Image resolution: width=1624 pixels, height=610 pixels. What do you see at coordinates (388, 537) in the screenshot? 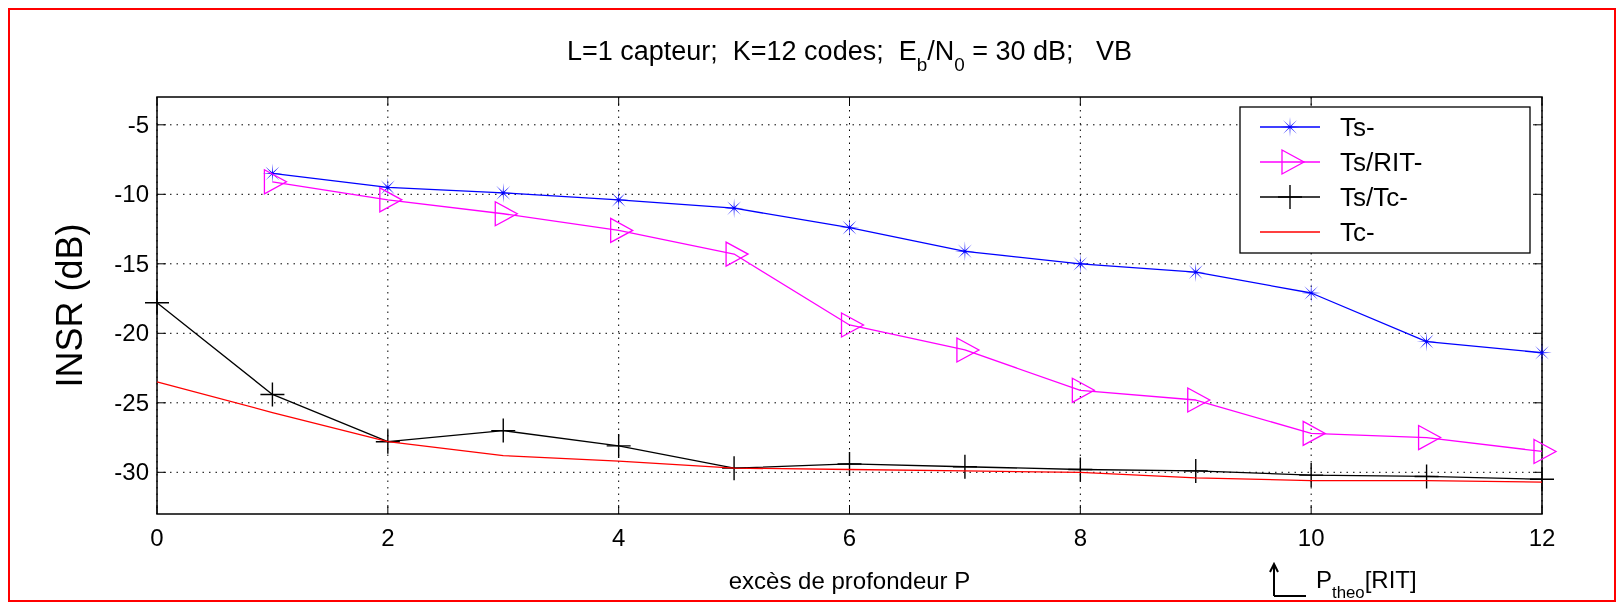
I see `x-tick-label: 2` at bounding box center [388, 537].